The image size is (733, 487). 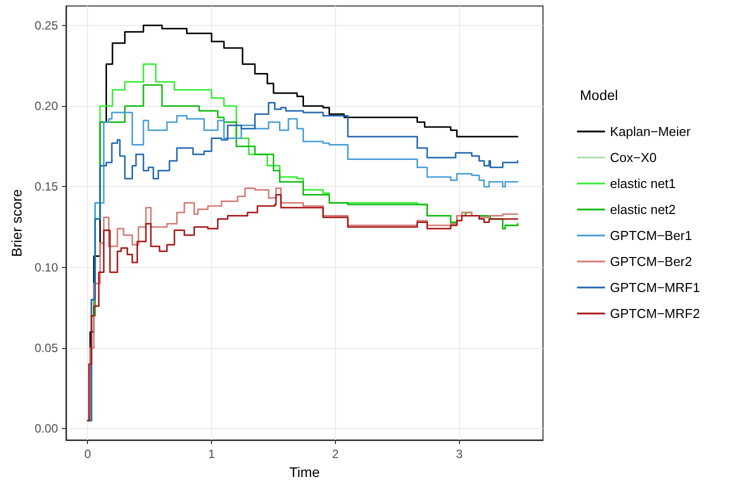 What do you see at coordinates (651, 235) in the screenshot?
I see `legend-label: GPTCM−Ber1` at bounding box center [651, 235].